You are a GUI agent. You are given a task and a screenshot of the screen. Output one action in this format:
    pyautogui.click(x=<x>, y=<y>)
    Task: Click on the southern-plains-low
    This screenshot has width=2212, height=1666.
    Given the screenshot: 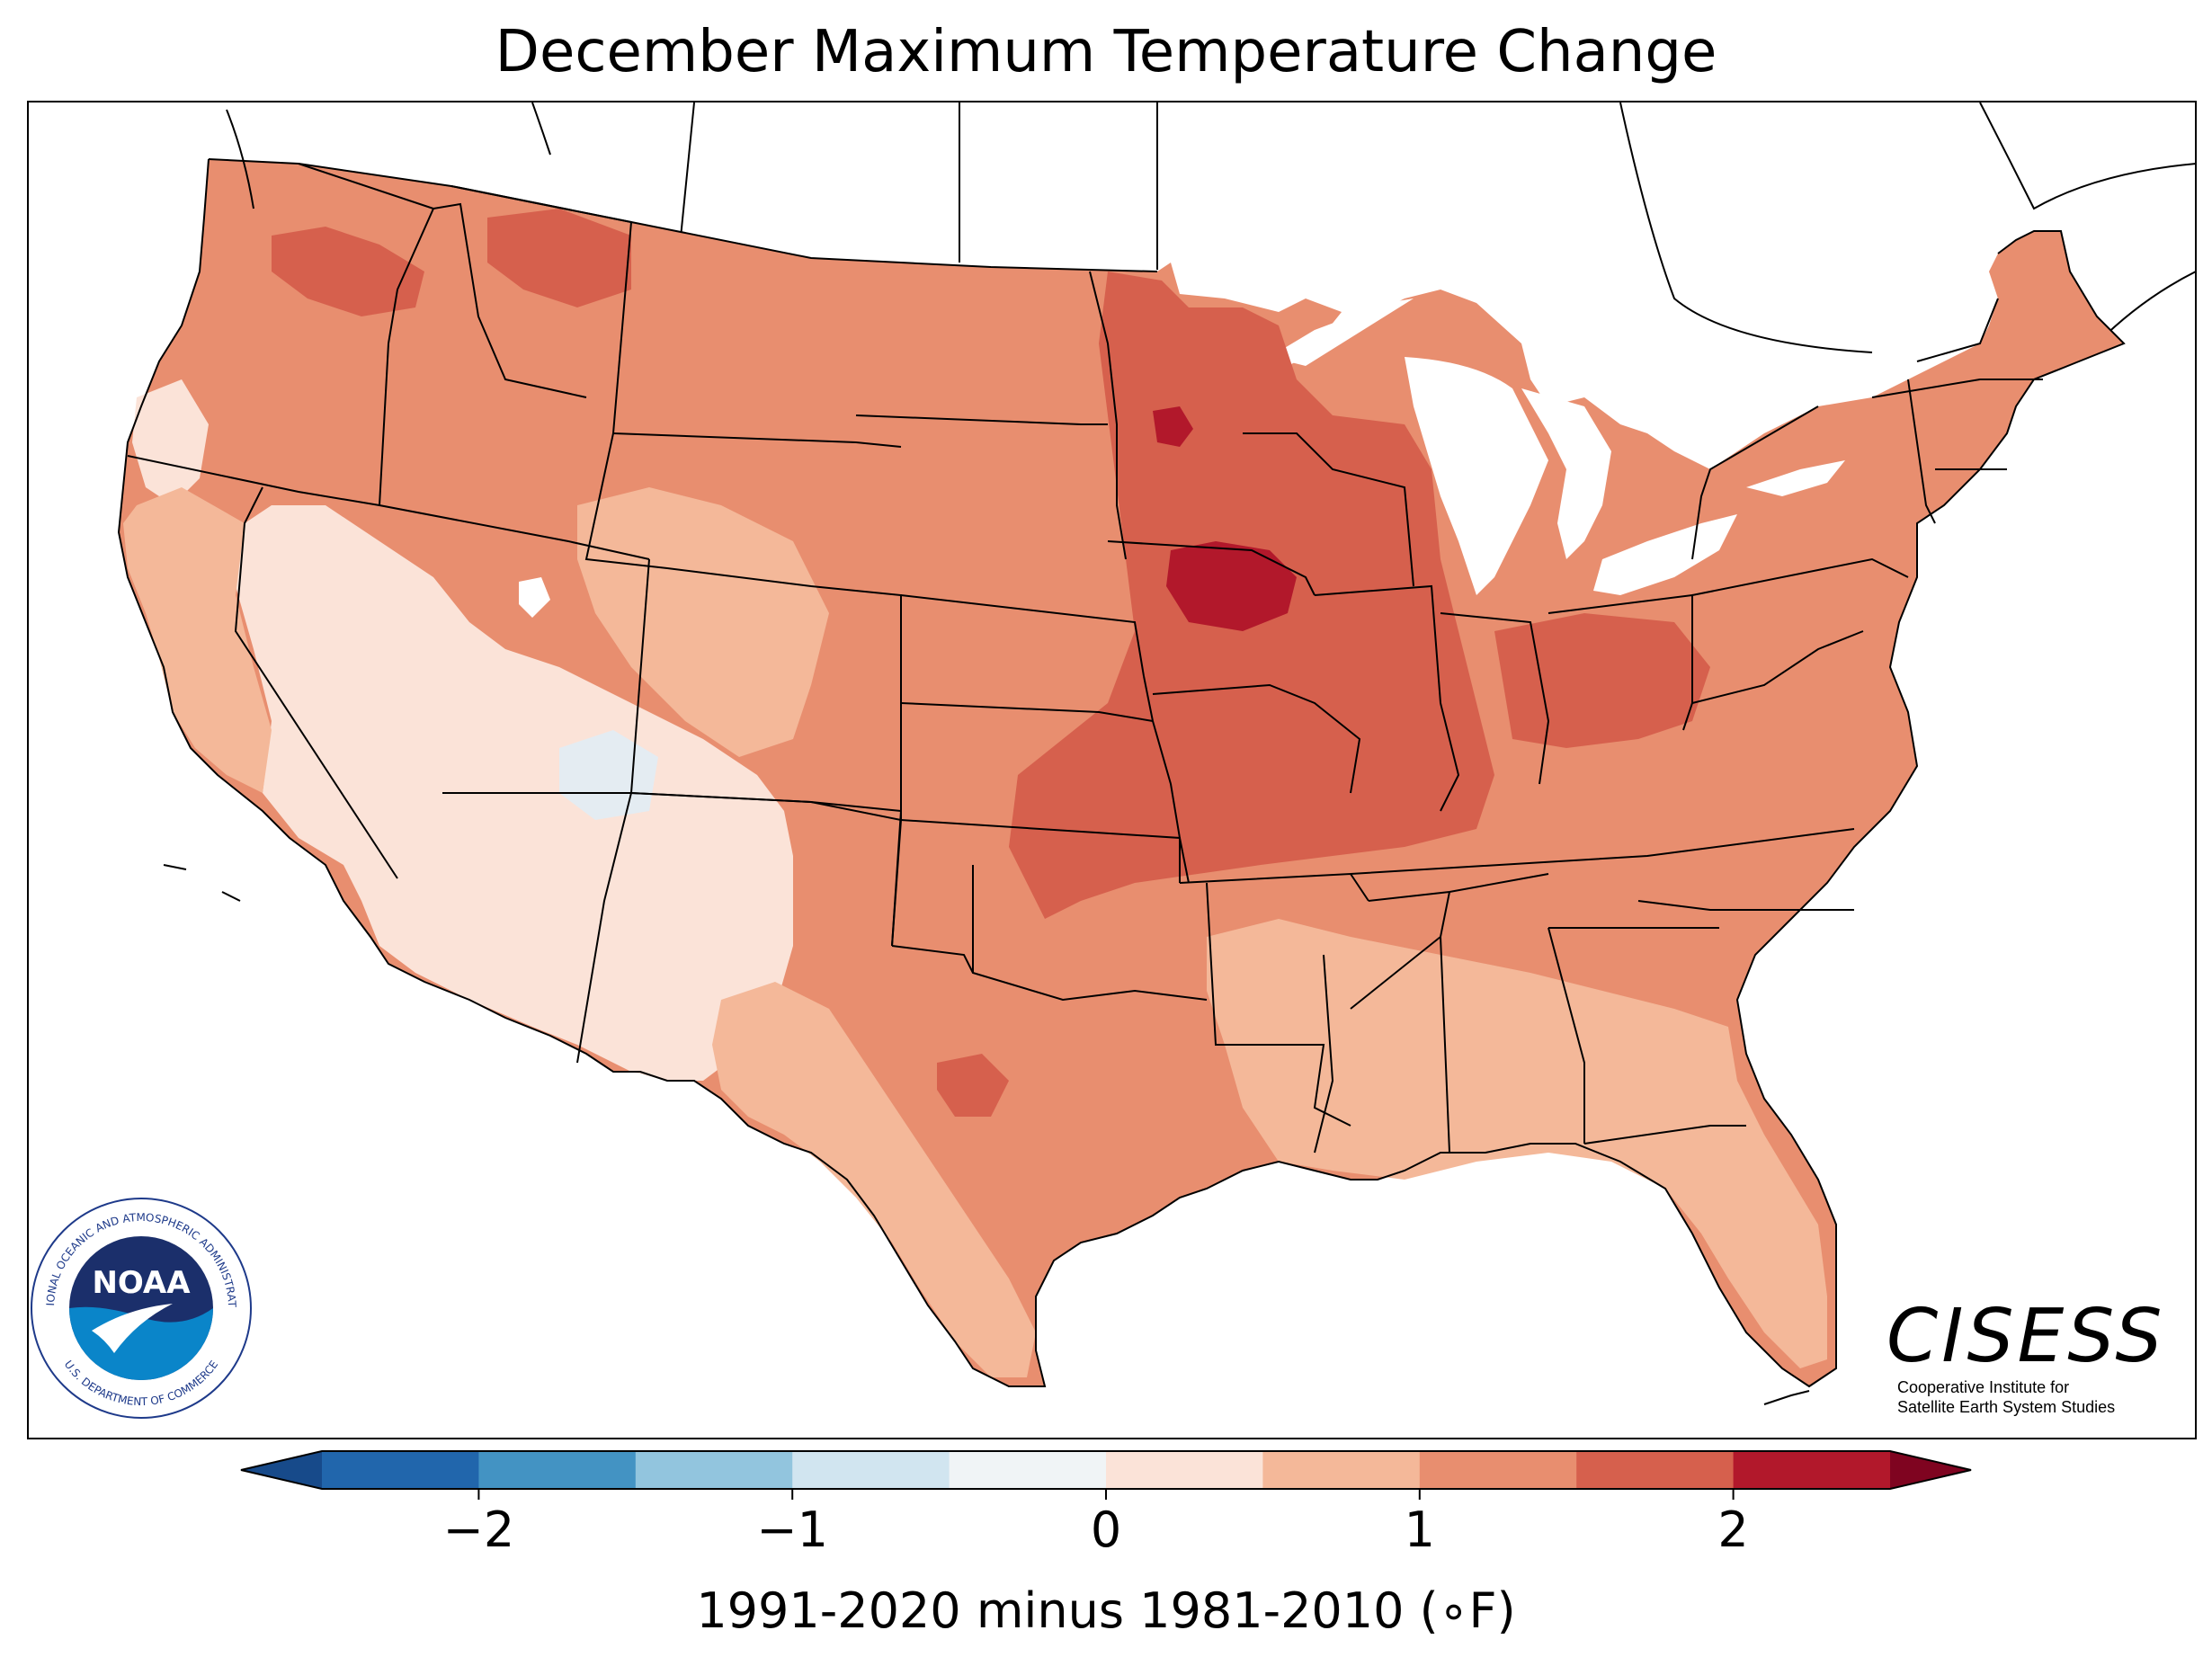 What is the action you would take?
    pyautogui.click(x=874, y=1179)
    